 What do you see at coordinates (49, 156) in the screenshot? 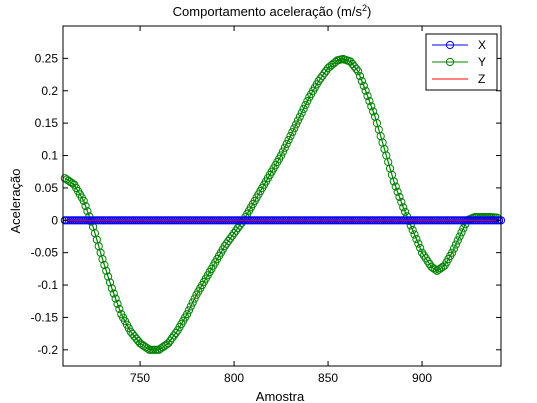
I see `y-tick-label: 0.1` at bounding box center [49, 156].